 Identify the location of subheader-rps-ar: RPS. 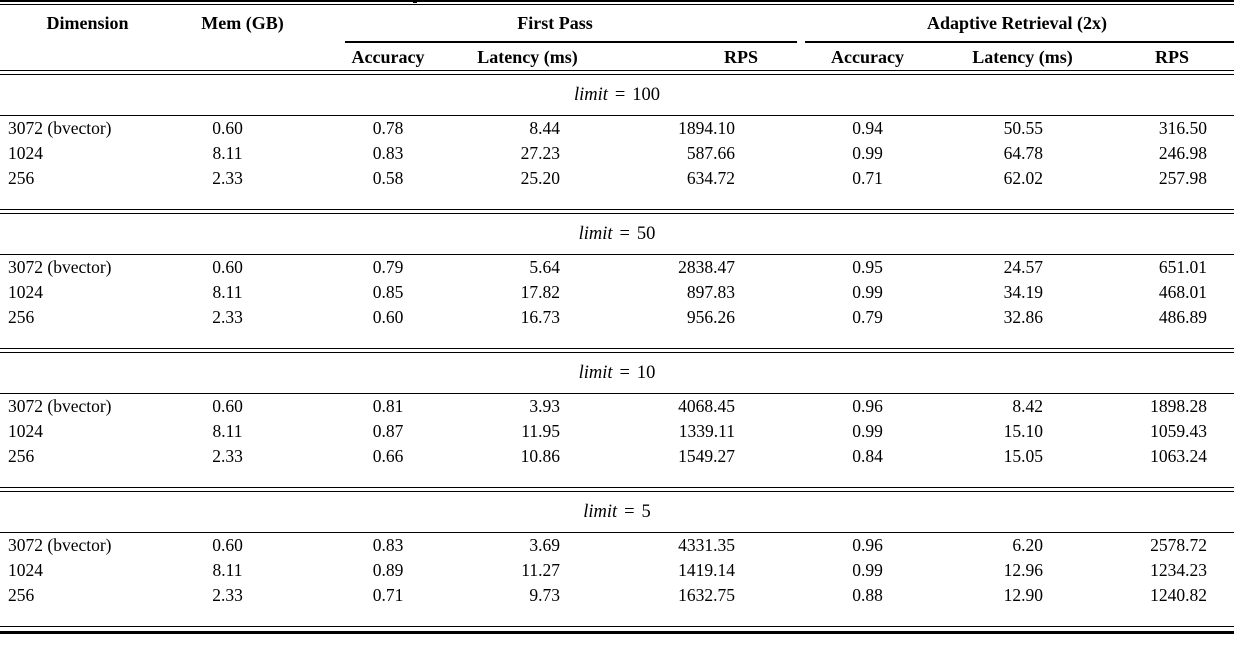
(1171, 57).